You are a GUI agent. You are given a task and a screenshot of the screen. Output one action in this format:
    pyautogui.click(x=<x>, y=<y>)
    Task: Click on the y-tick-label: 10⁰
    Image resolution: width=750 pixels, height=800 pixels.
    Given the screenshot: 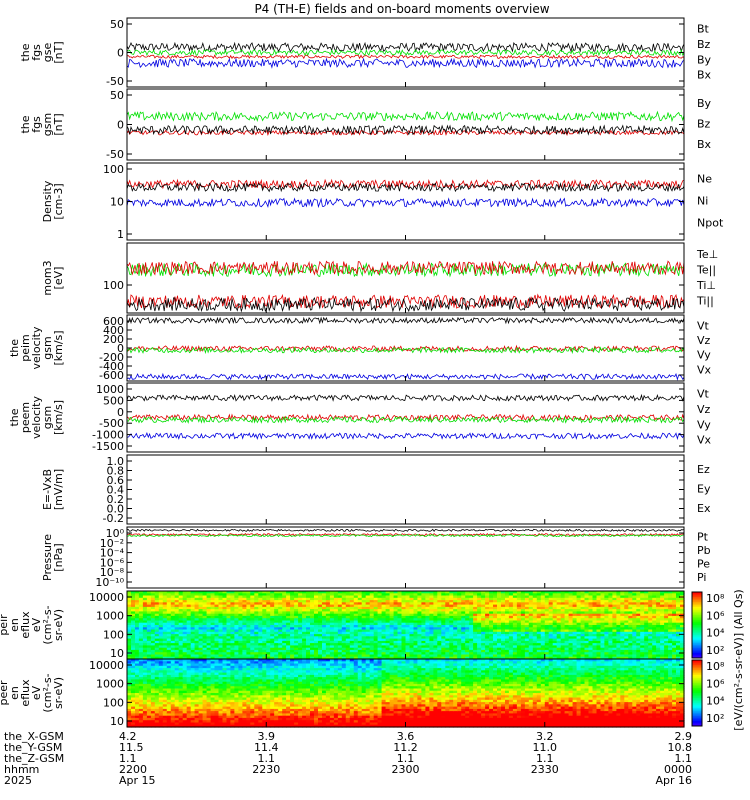 What is the action you would take?
    pyautogui.click(x=115, y=533)
    